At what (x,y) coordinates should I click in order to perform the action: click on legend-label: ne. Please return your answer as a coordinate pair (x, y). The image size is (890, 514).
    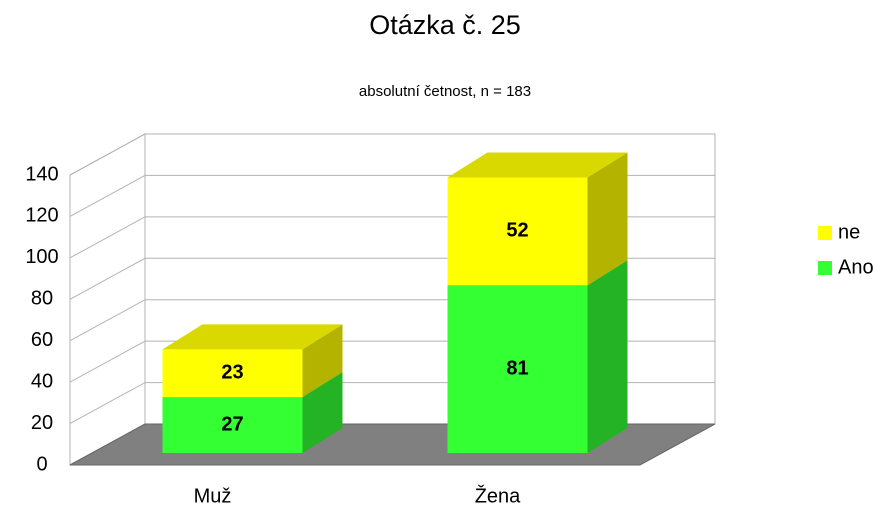
    Looking at the image, I should click on (849, 232).